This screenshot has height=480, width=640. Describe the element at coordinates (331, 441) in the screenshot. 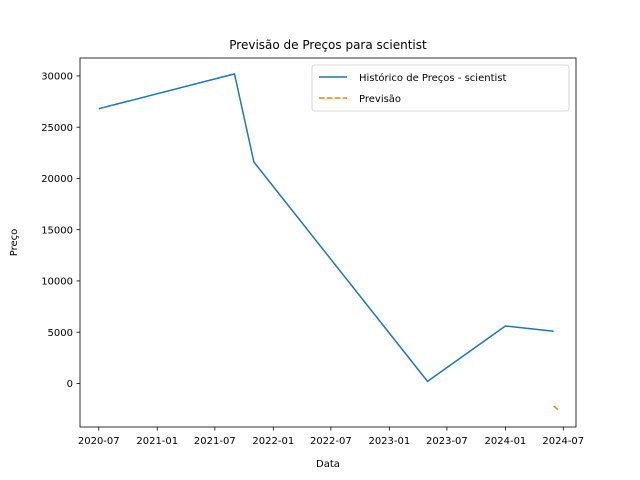

I see `x-tick-label: 2022-07` at that location.